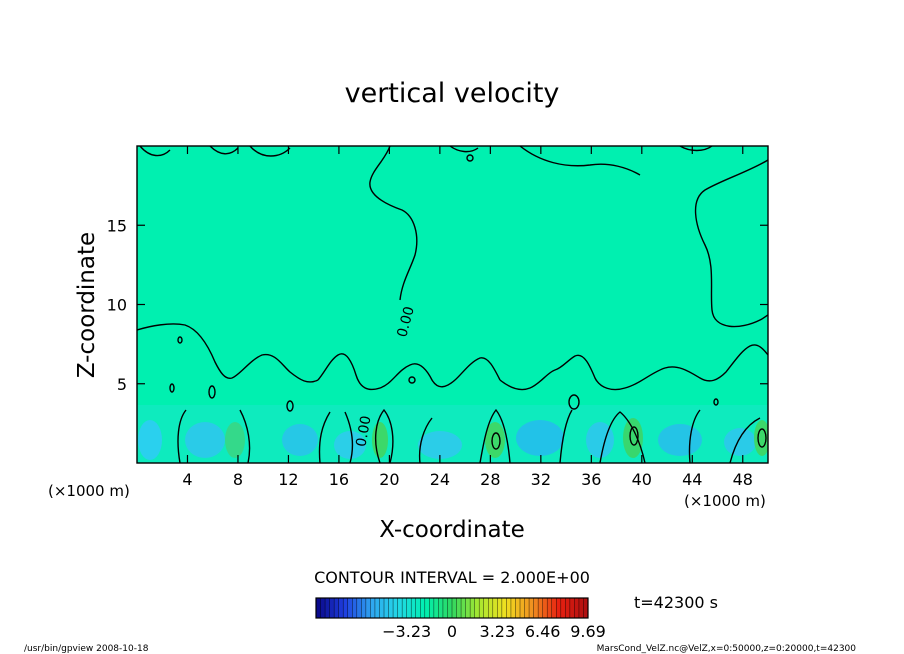 The width and height of the screenshot is (904, 654). Describe the element at coordinates (122, 384) in the screenshot. I see `y-tick-label: 5` at that location.